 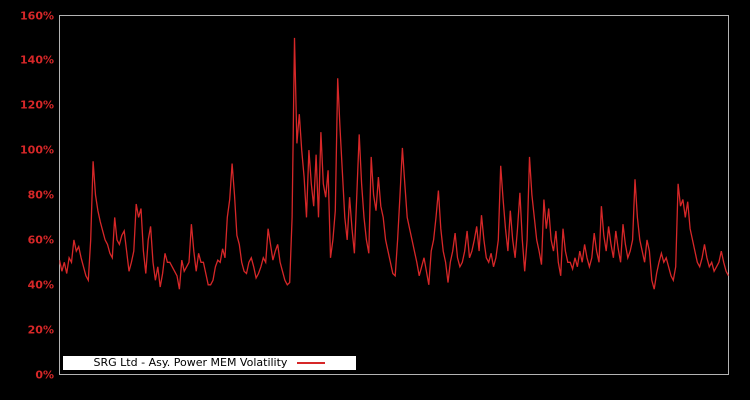 What do you see at coordinates (37, 105) in the screenshot?
I see `y-tick-label: 120%` at bounding box center [37, 105].